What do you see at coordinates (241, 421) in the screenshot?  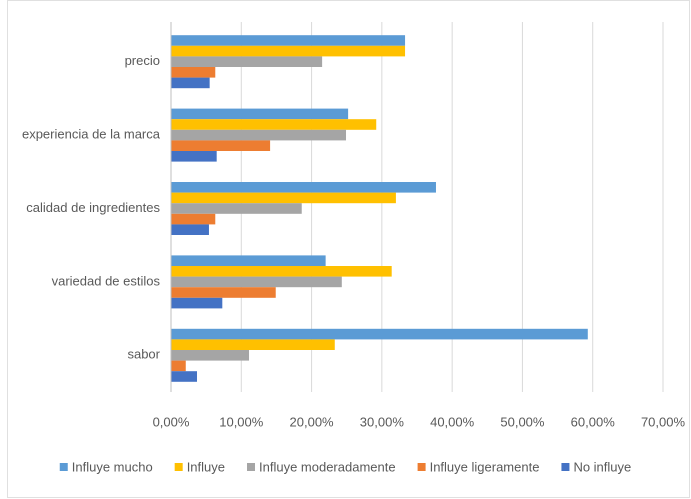 I see `x-tick-label: 10,00%` at bounding box center [241, 421].